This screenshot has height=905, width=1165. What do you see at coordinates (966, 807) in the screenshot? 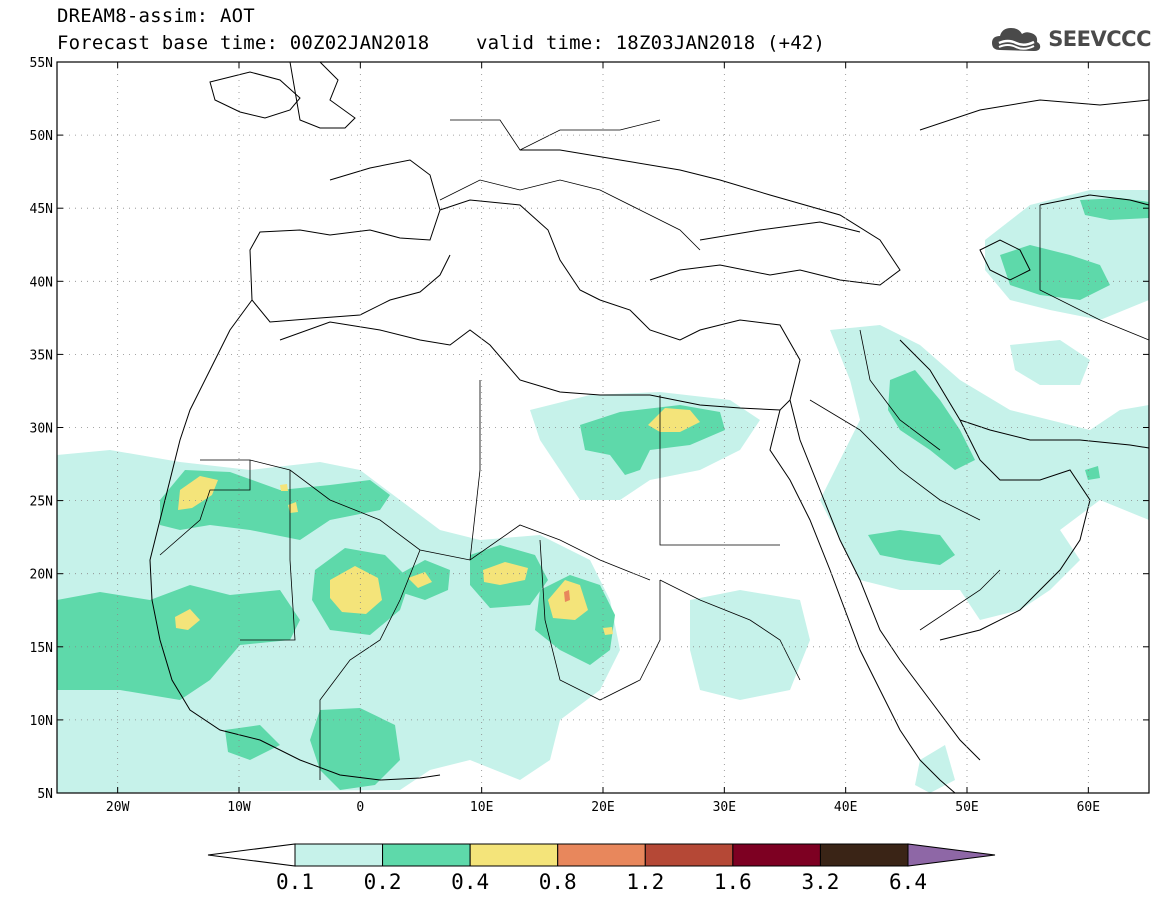
I see `lon-tick-label: 50E` at bounding box center [966, 807].